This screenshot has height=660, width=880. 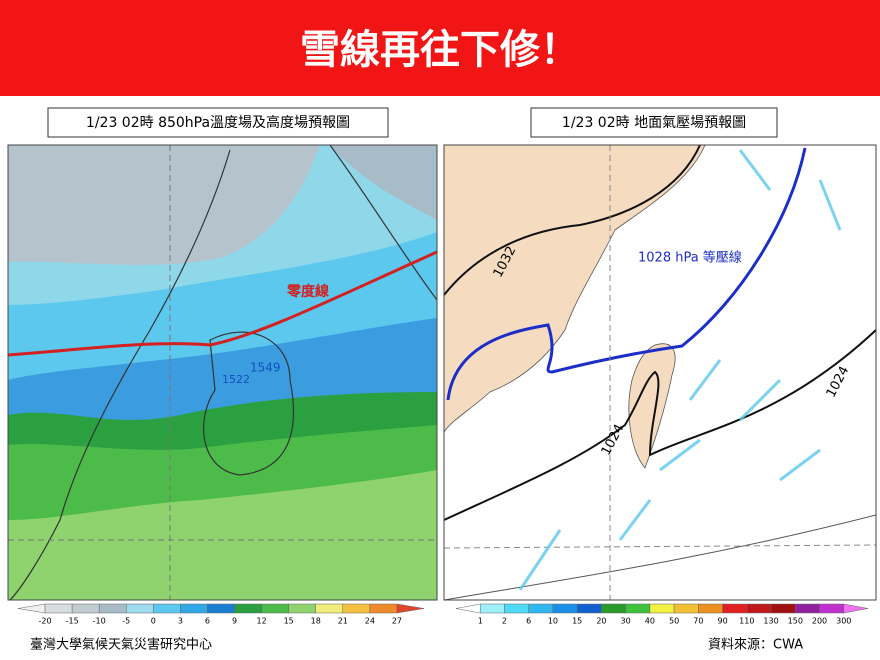 I want to click on panel-title: 1/23 02時 850hPa溫度場及高度場預報圖, so click(x=218, y=122).